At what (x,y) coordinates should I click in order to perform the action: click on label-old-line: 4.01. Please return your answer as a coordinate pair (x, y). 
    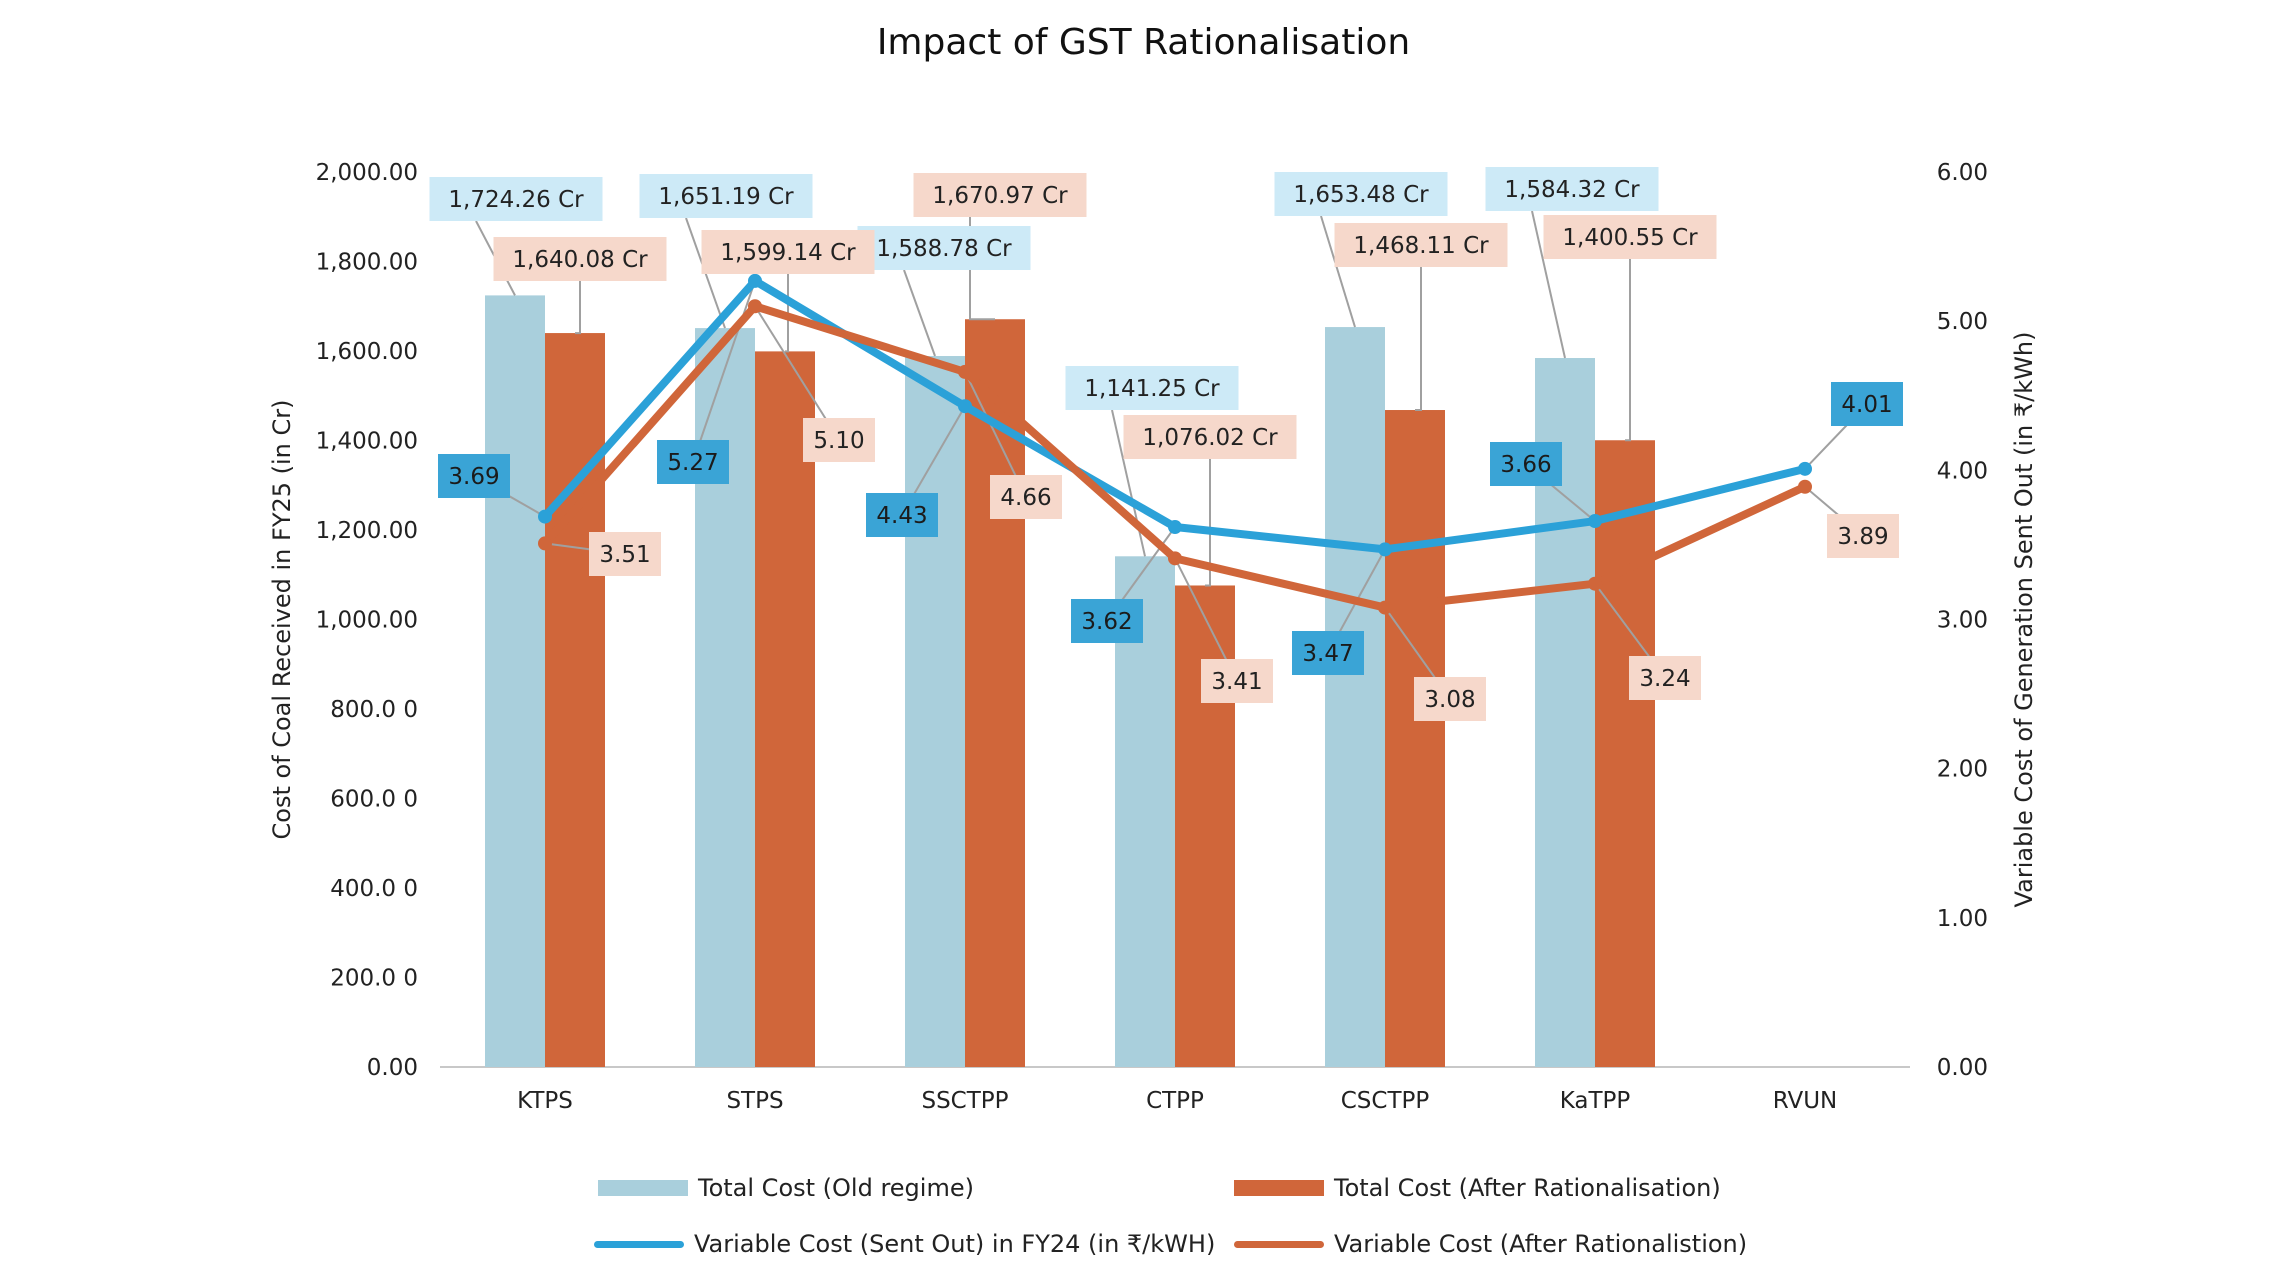
    Looking at the image, I should click on (1866, 405).